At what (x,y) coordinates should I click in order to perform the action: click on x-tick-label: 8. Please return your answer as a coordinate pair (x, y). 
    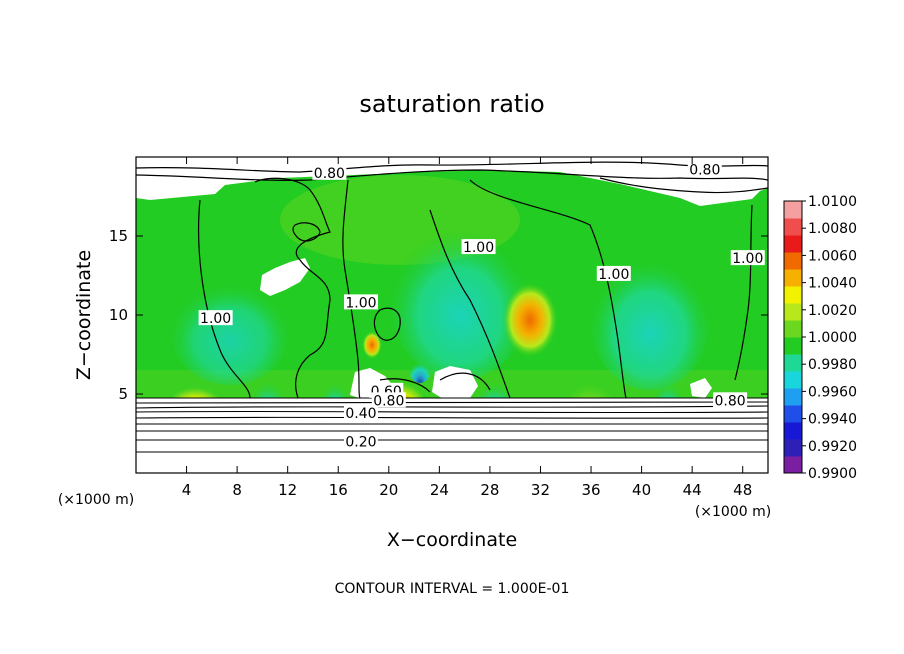
    Looking at the image, I should click on (237, 490).